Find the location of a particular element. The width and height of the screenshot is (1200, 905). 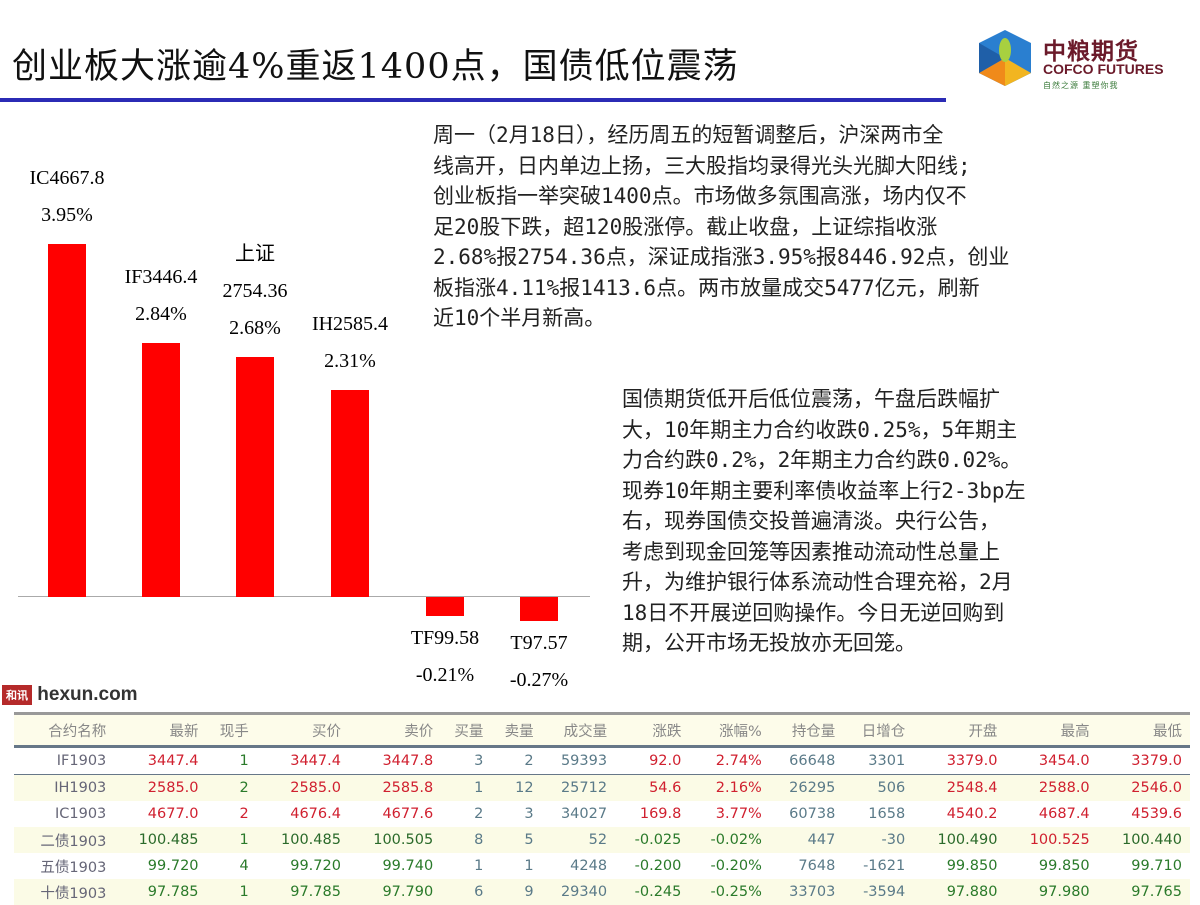

table-cell: 4539.6 is located at coordinates (1156, 814).